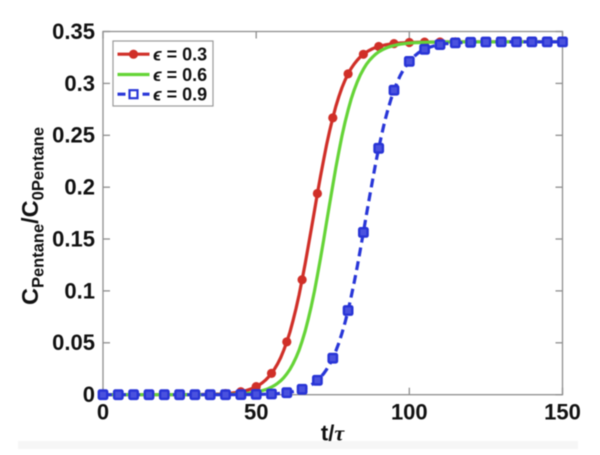 Image resolution: width=600 pixels, height=455 pixels. What do you see at coordinates (73, 31) in the screenshot?
I see `svg-text: 0.35` at bounding box center [73, 31].